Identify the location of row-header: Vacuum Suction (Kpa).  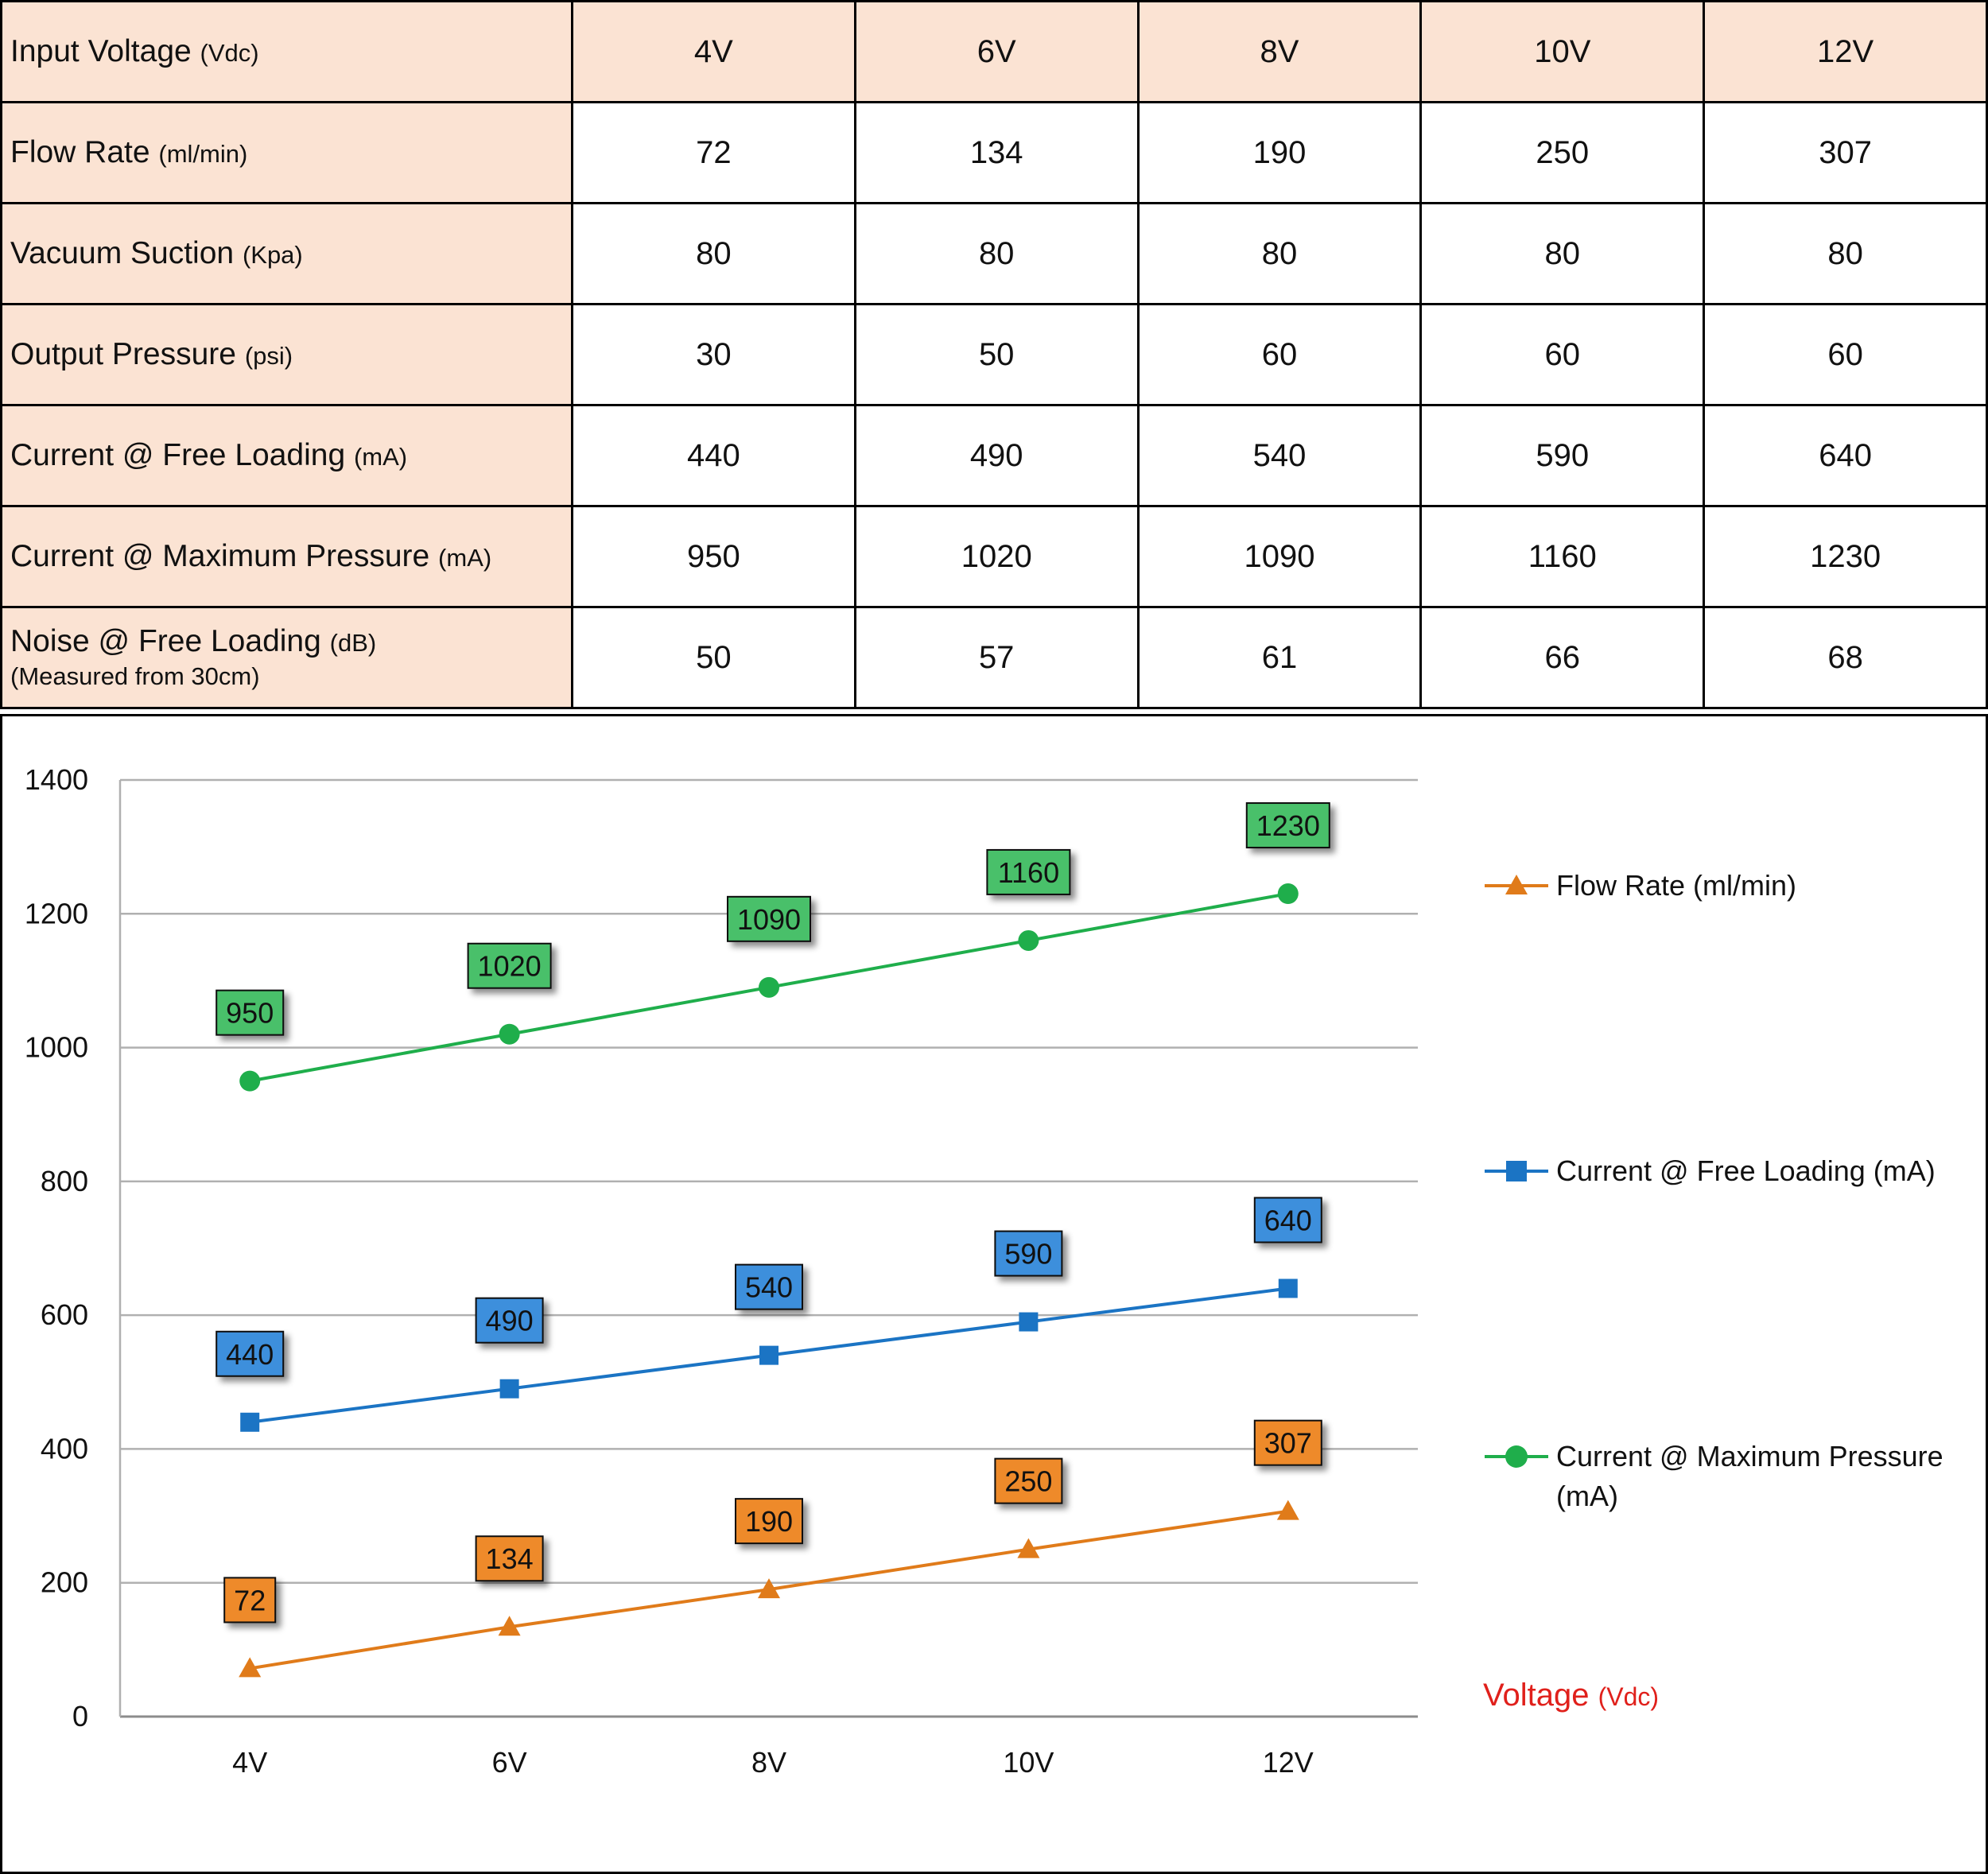
(286, 253).